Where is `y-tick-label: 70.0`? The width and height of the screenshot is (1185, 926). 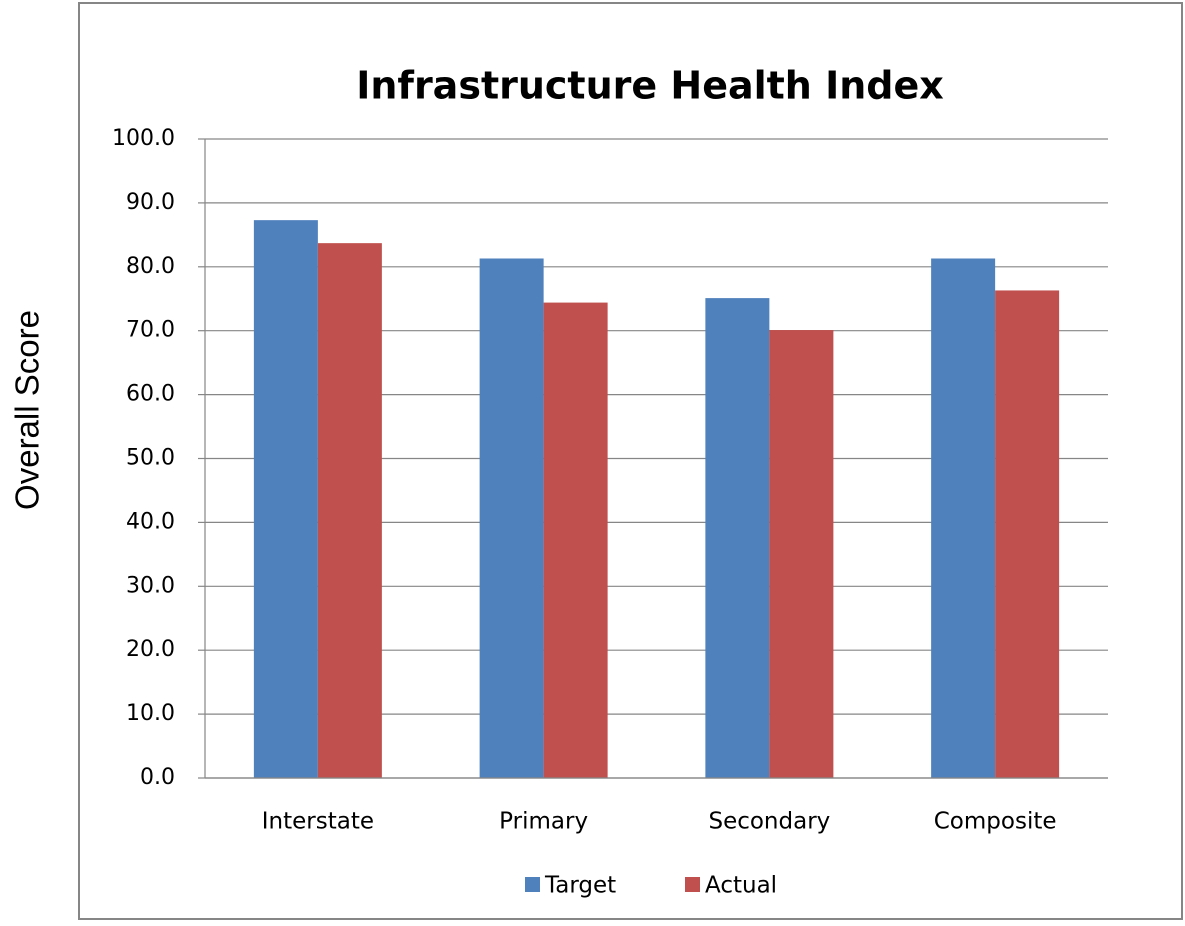
y-tick-label: 70.0 is located at coordinates (150, 330).